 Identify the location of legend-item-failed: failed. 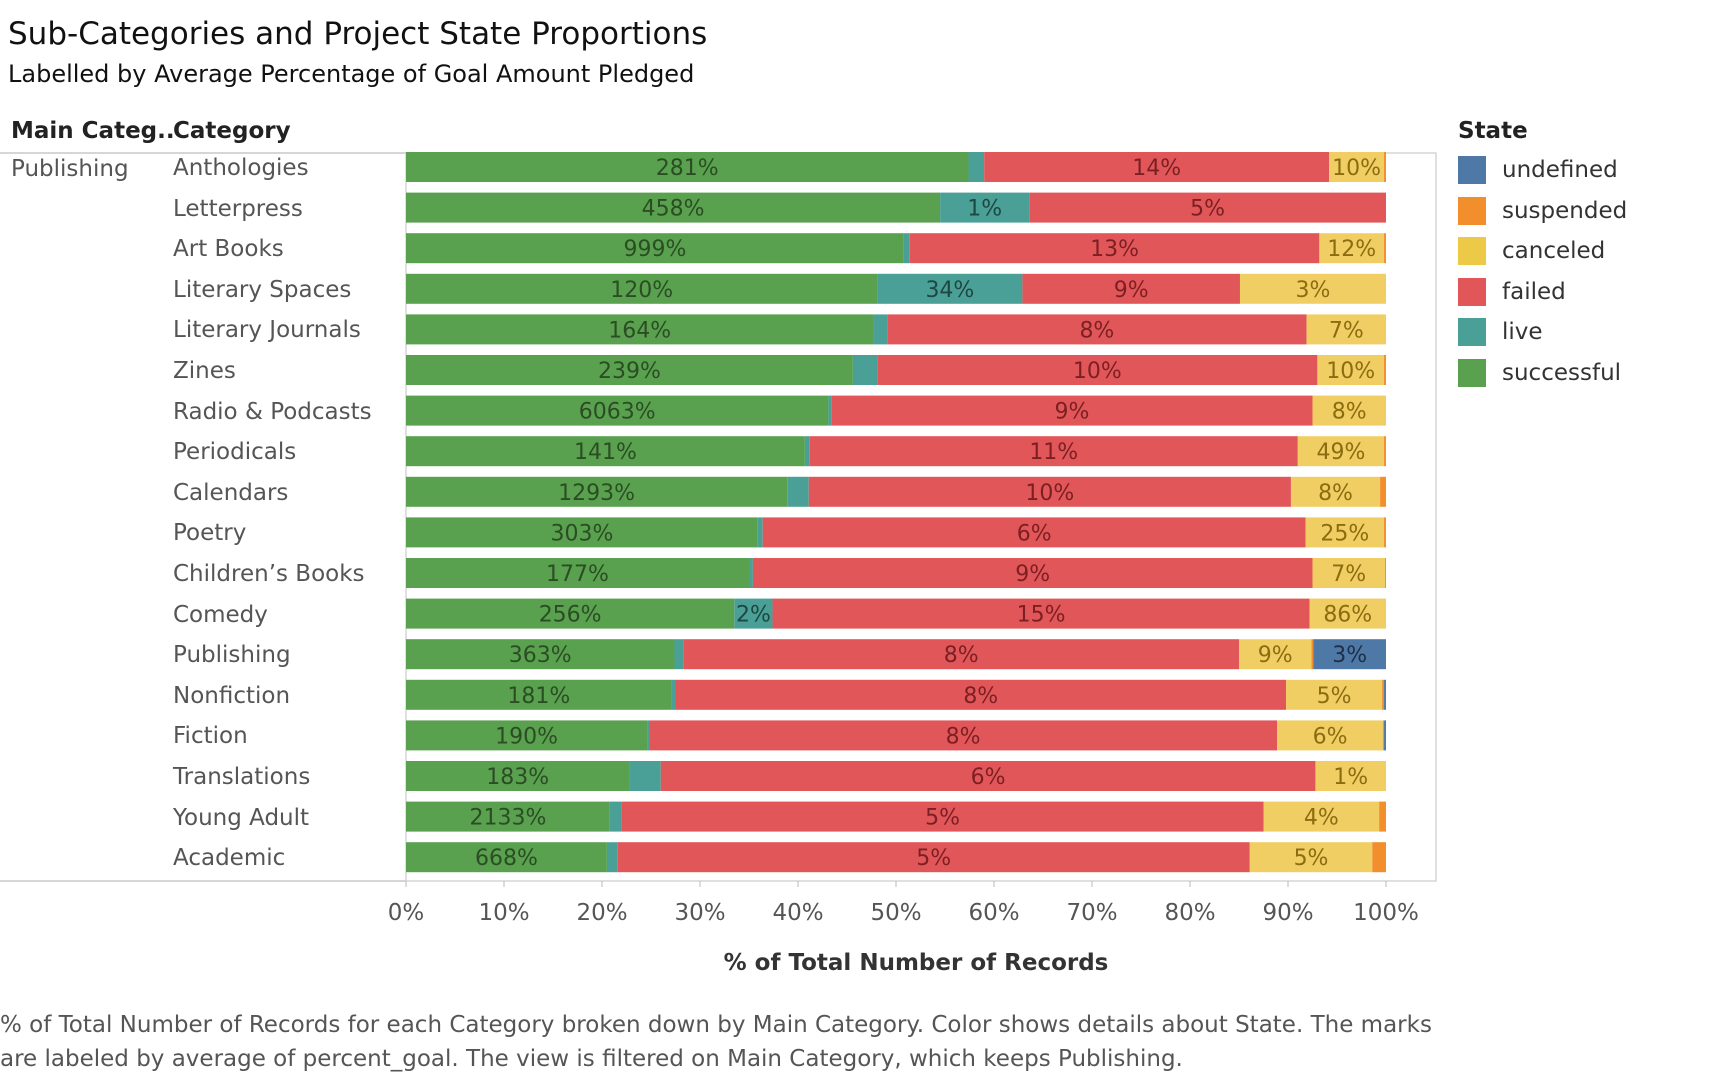
(1512, 292).